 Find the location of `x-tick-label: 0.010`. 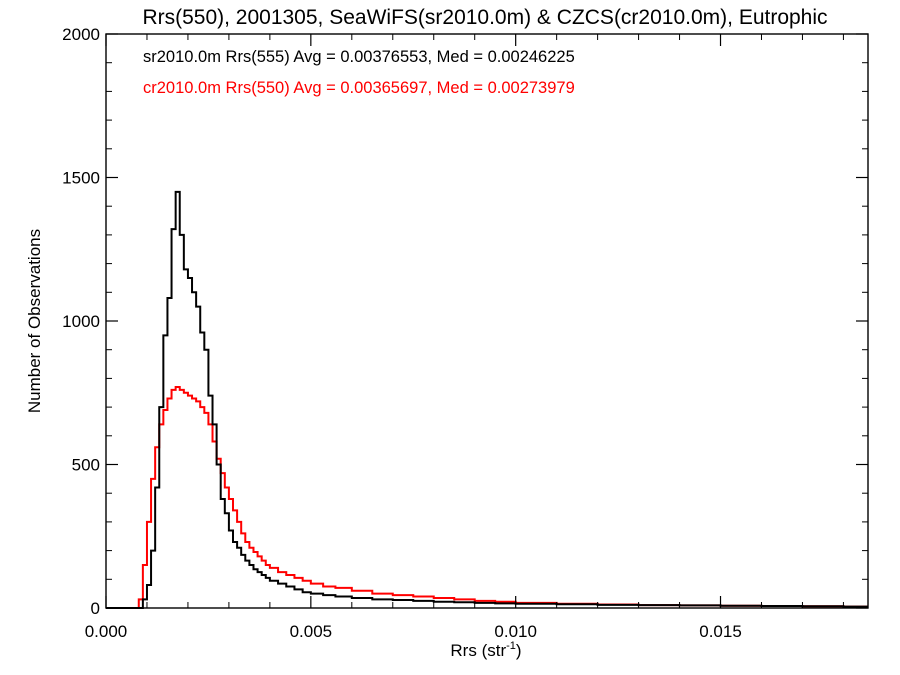

x-tick-label: 0.010 is located at coordinates (515, 631).